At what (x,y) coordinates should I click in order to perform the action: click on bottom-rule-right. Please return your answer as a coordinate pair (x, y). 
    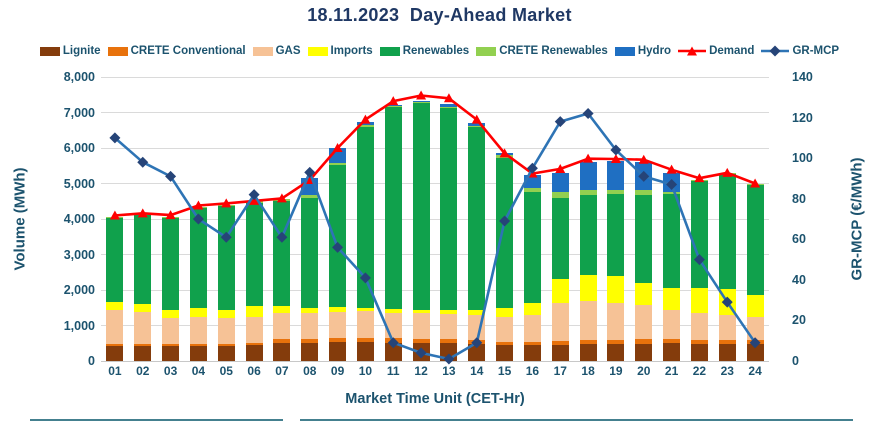
    Looking at the image, I should click on (576, 420).